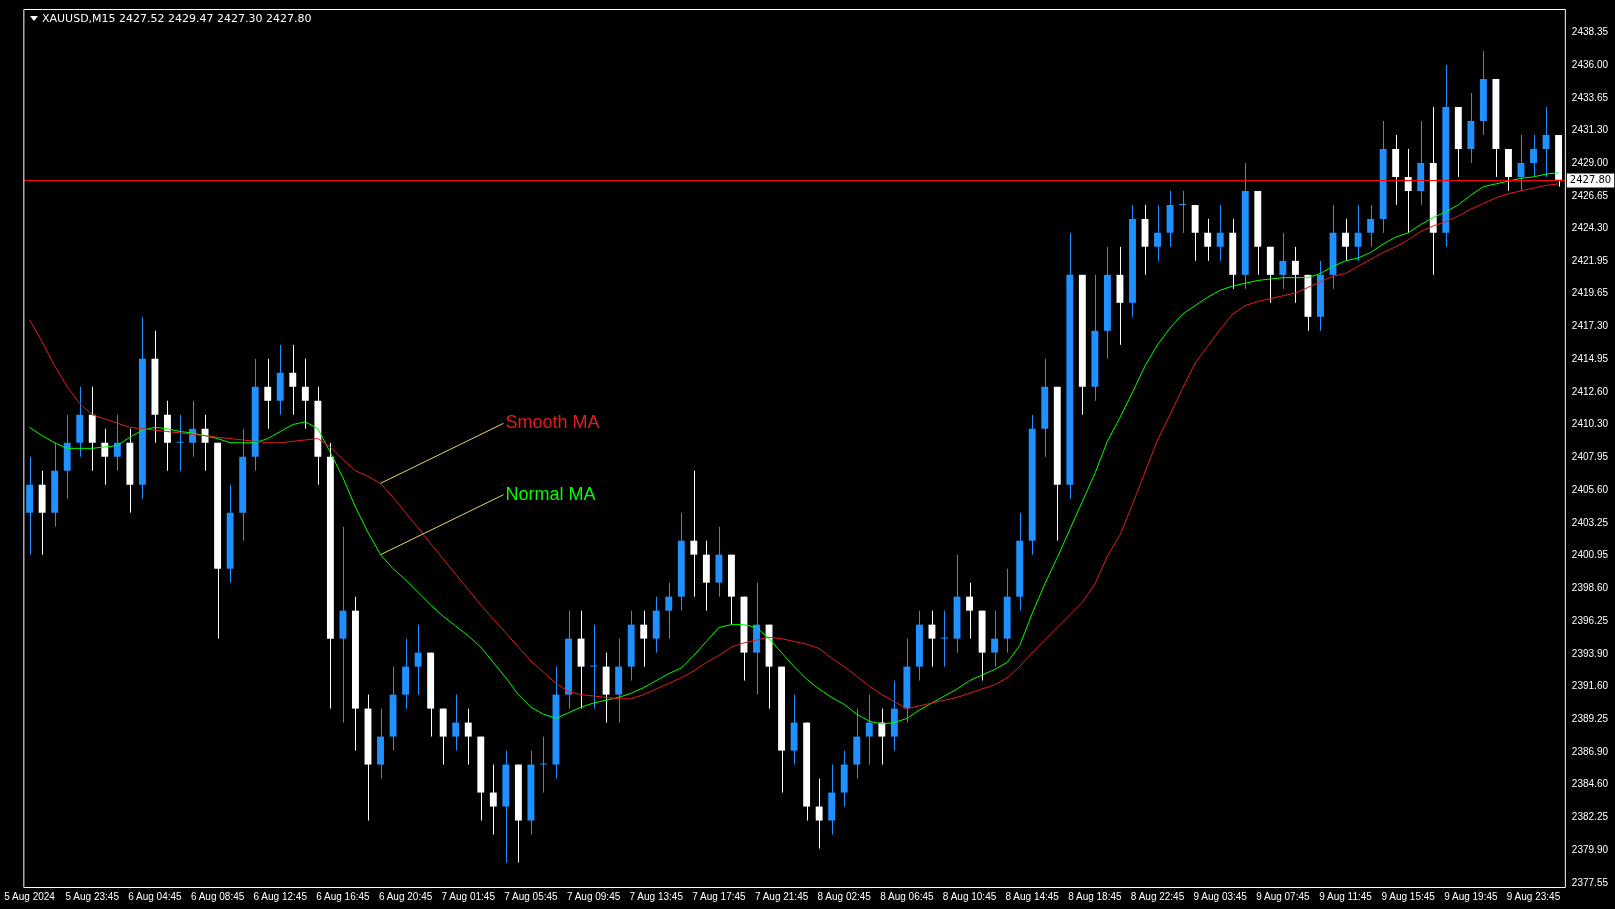  I want to click on y-tick-label: 2438.35, so click(1590, 31).